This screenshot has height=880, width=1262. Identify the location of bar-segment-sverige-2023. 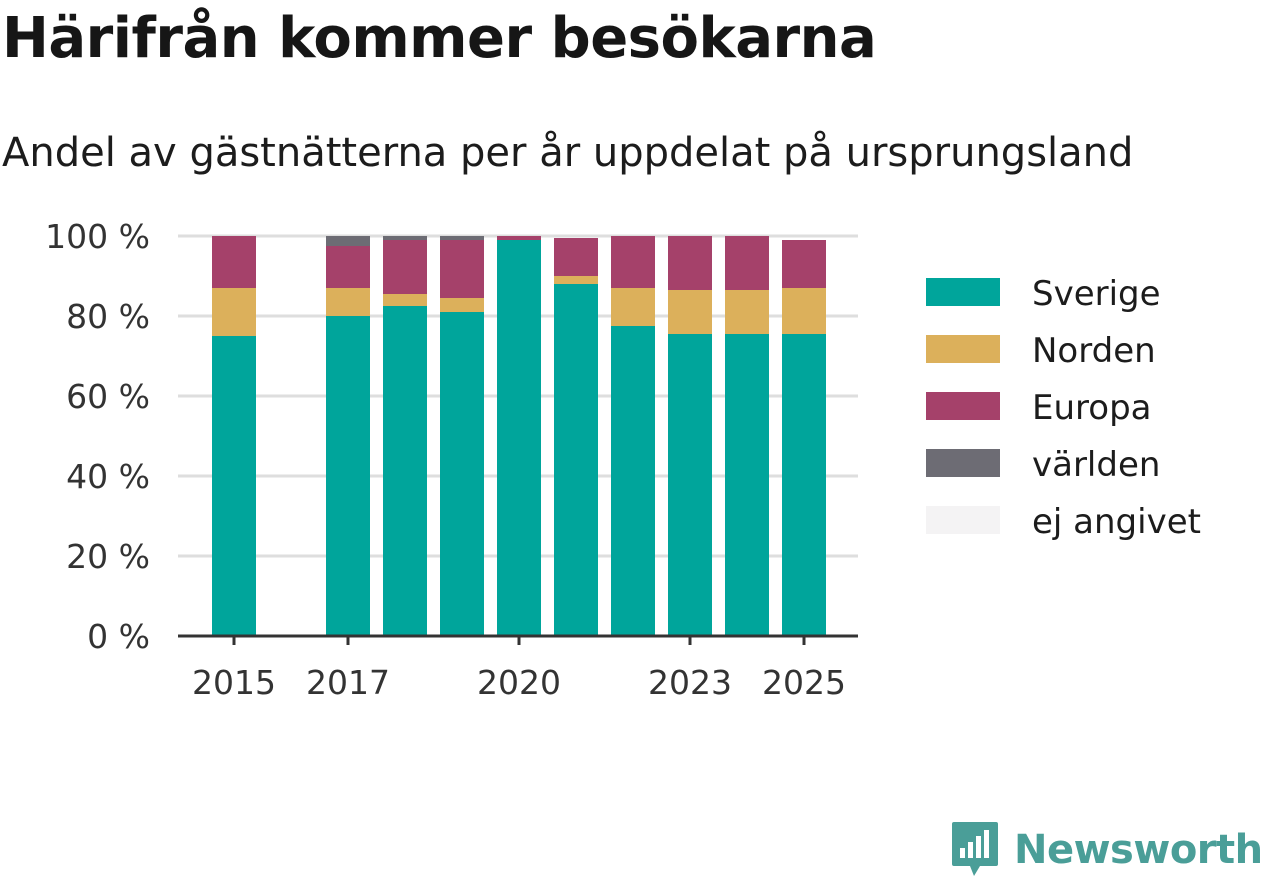
(690, 485).